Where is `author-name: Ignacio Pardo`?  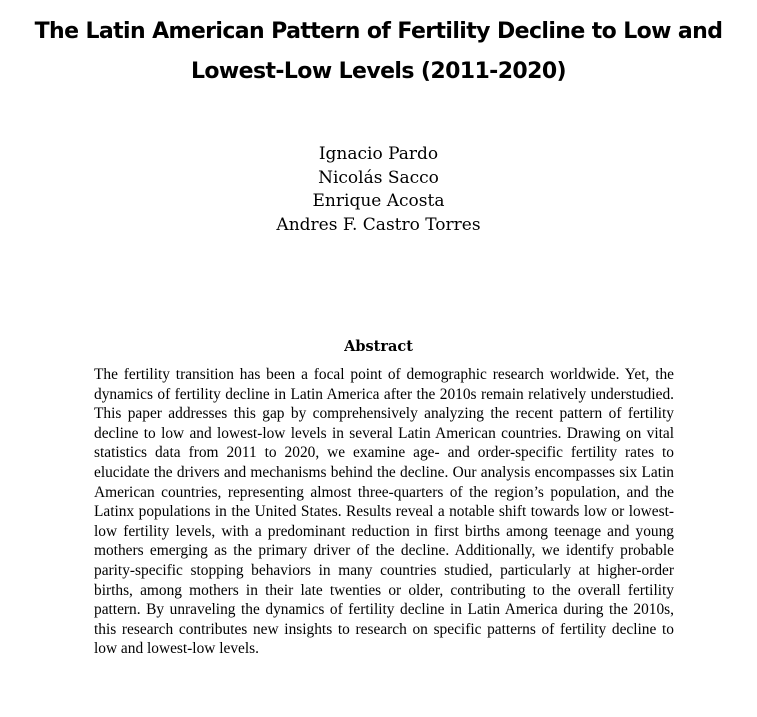
author-name: Ignacio Pardo is located at coordinates (378, 154).